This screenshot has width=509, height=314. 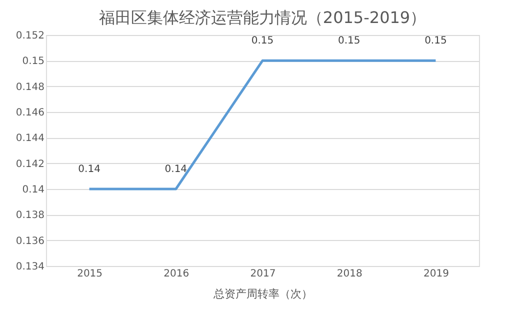 I want to click on x-tick-label: 2018, so click(x=349, y=274).